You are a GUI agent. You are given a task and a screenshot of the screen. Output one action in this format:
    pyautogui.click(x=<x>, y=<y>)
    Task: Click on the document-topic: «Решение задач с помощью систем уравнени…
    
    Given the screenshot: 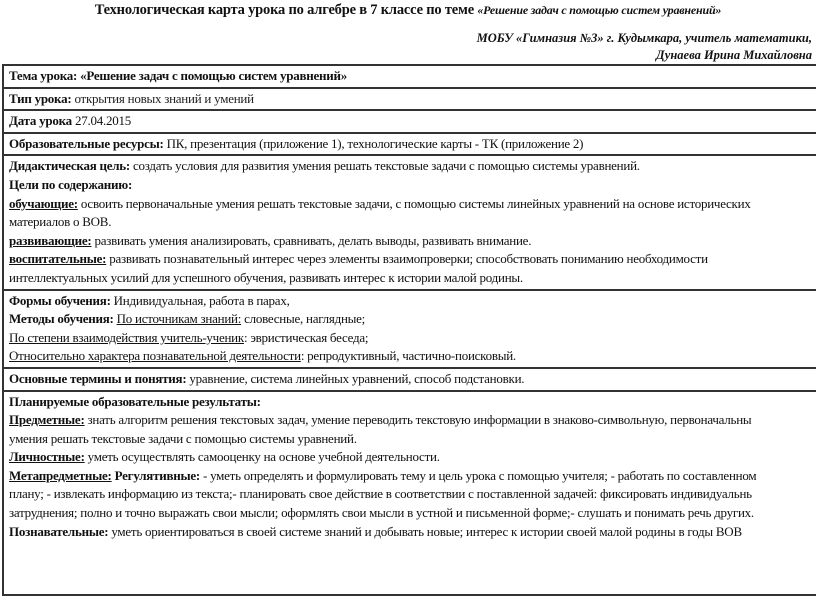 What is the action you would take?
    pyautogui.click(x=599, y=10)
    